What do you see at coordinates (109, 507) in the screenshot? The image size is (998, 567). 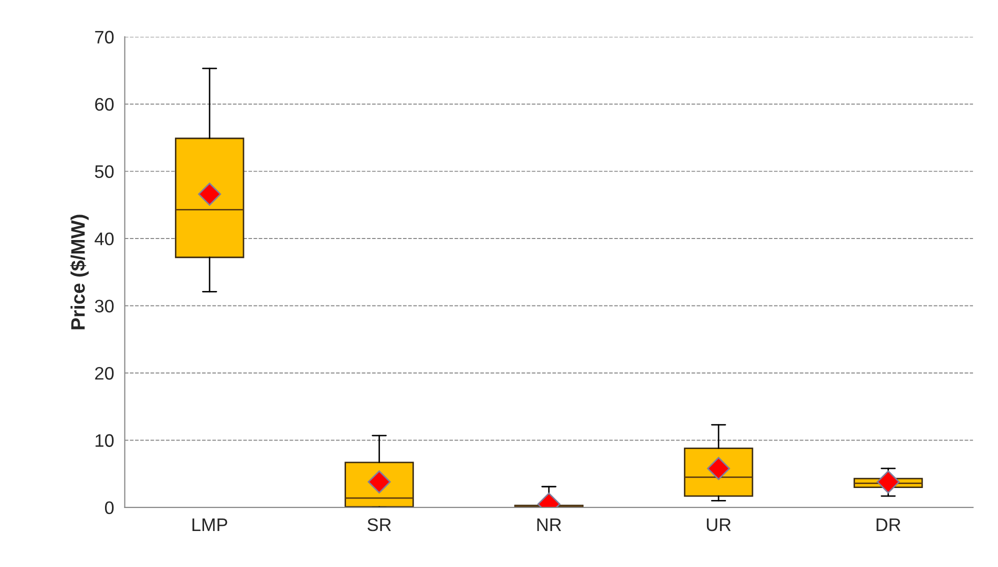 I see `y-tick-label: 0` at bounding box center [109, 507].